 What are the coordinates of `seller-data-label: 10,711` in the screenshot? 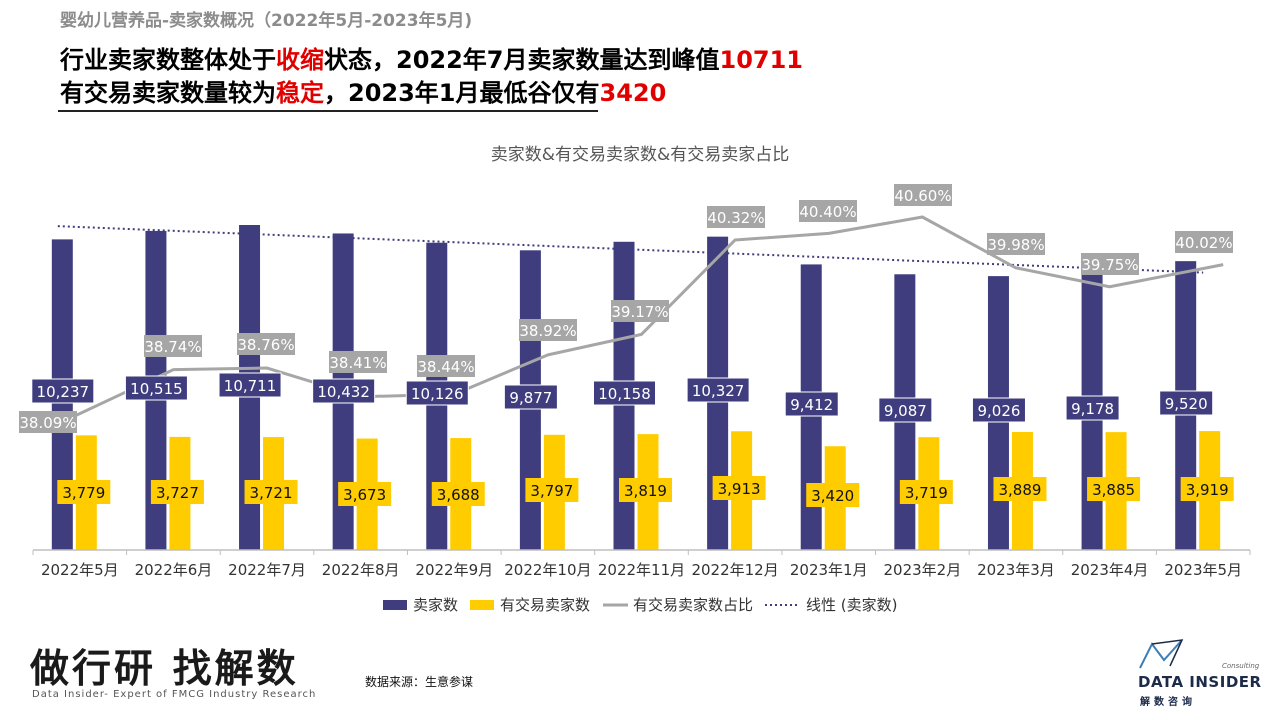 It's located at (250, 386).